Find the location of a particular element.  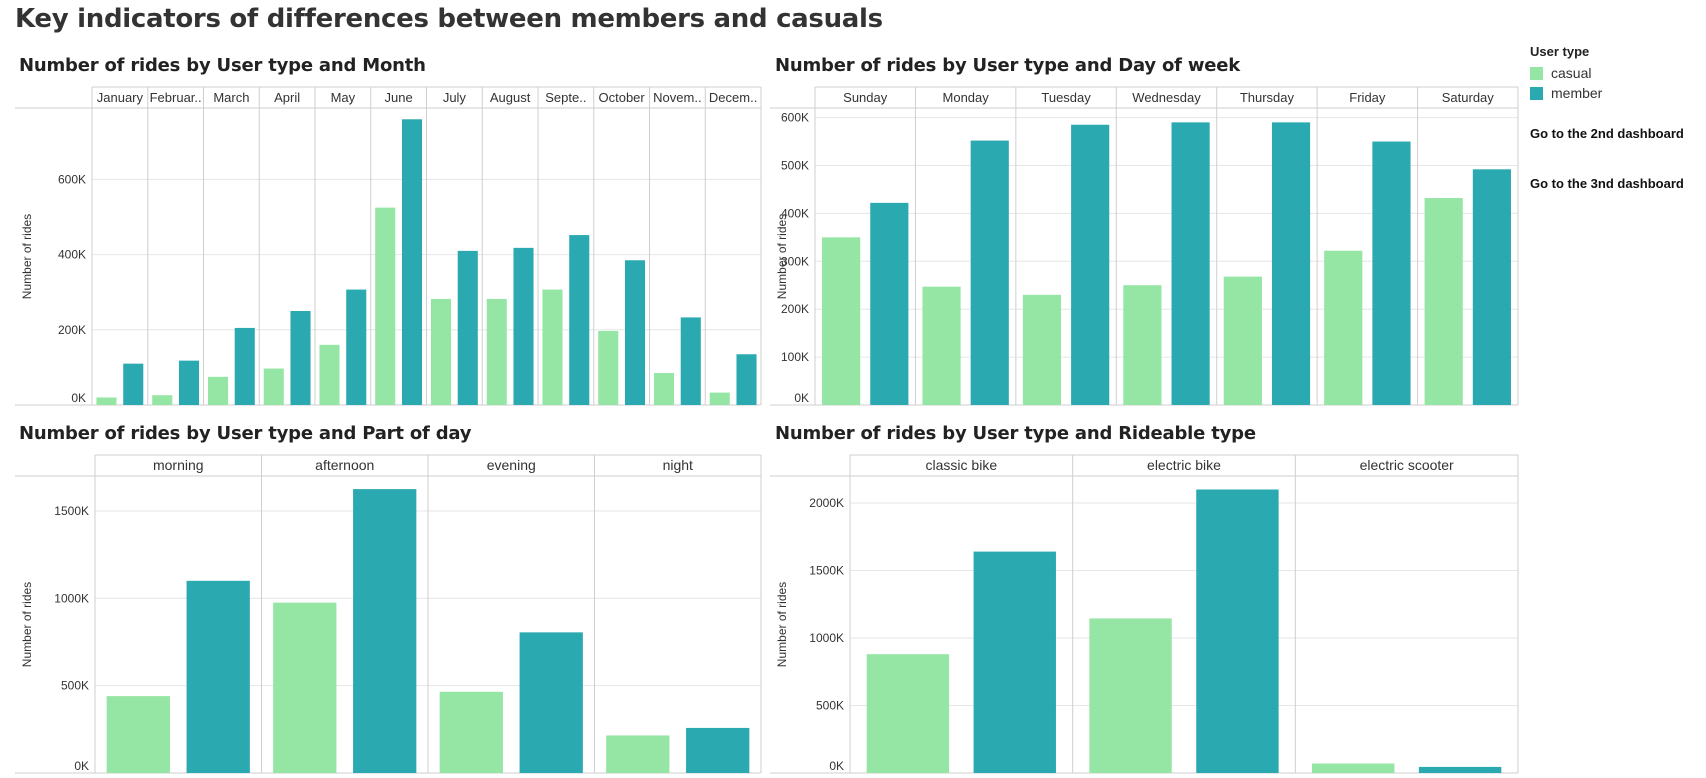

y-tick-label: 100K is located at coordinates (795, 357).